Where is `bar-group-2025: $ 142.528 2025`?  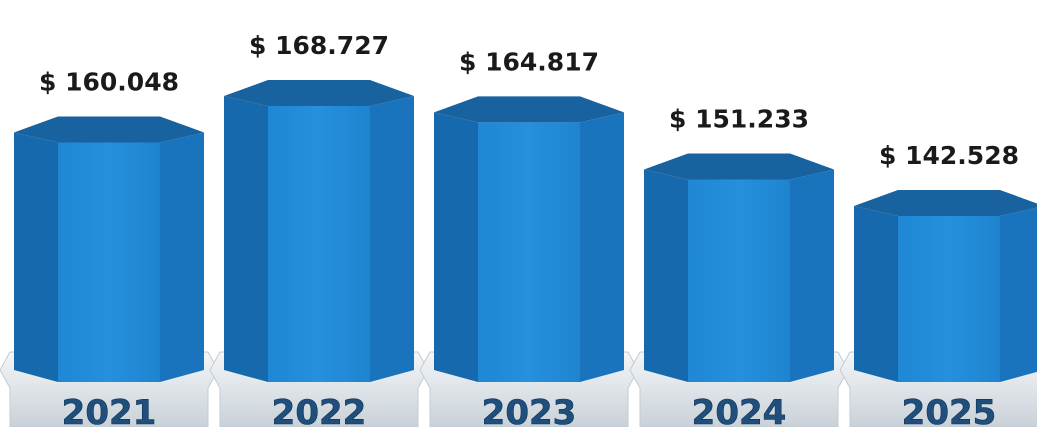 bar-group-2025: $ 142.528 2025 is located at coordinates (938, 284).